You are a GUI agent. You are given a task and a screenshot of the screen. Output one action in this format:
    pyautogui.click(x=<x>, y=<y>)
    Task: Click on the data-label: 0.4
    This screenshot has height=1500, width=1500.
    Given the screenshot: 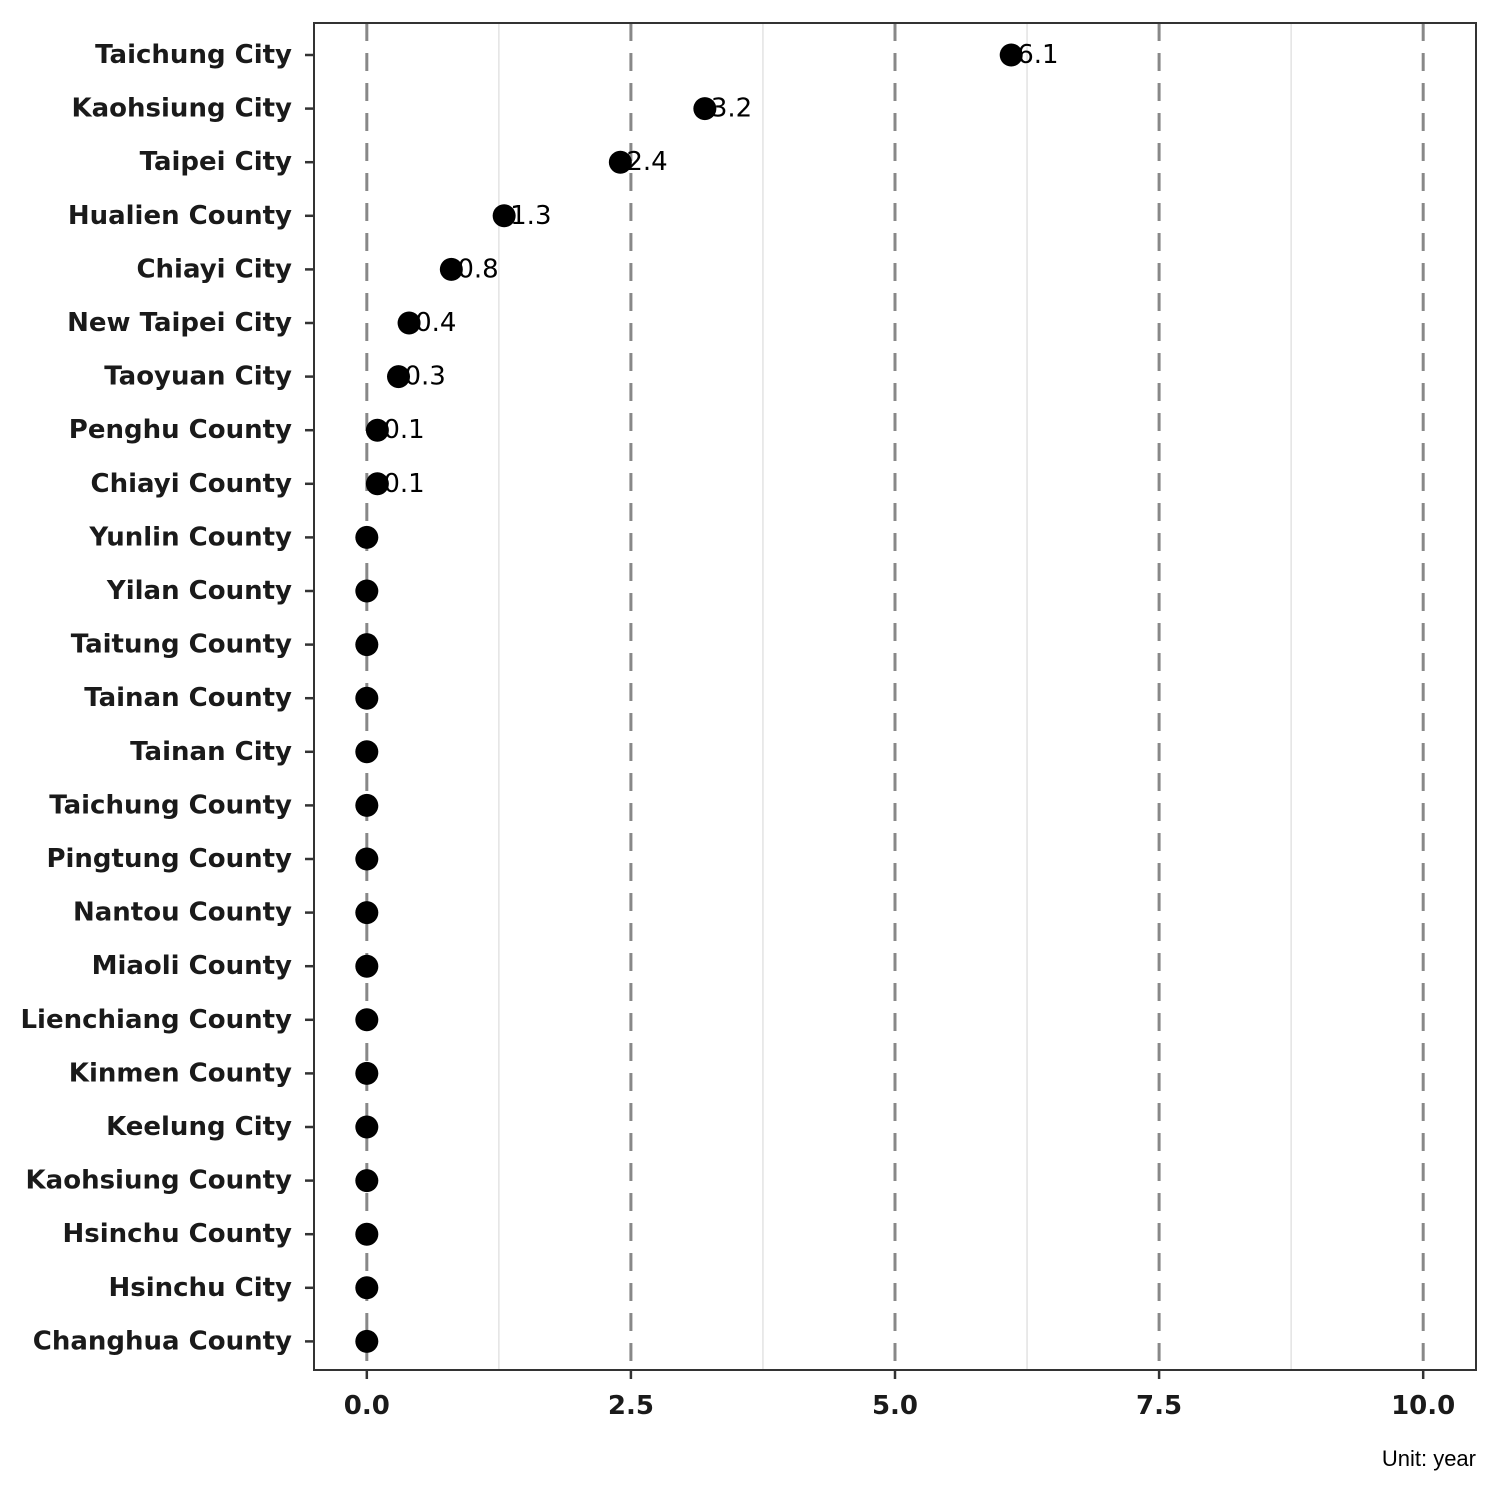 What is the action you would take?
    pyautogui.click(x=435, y=323)
    